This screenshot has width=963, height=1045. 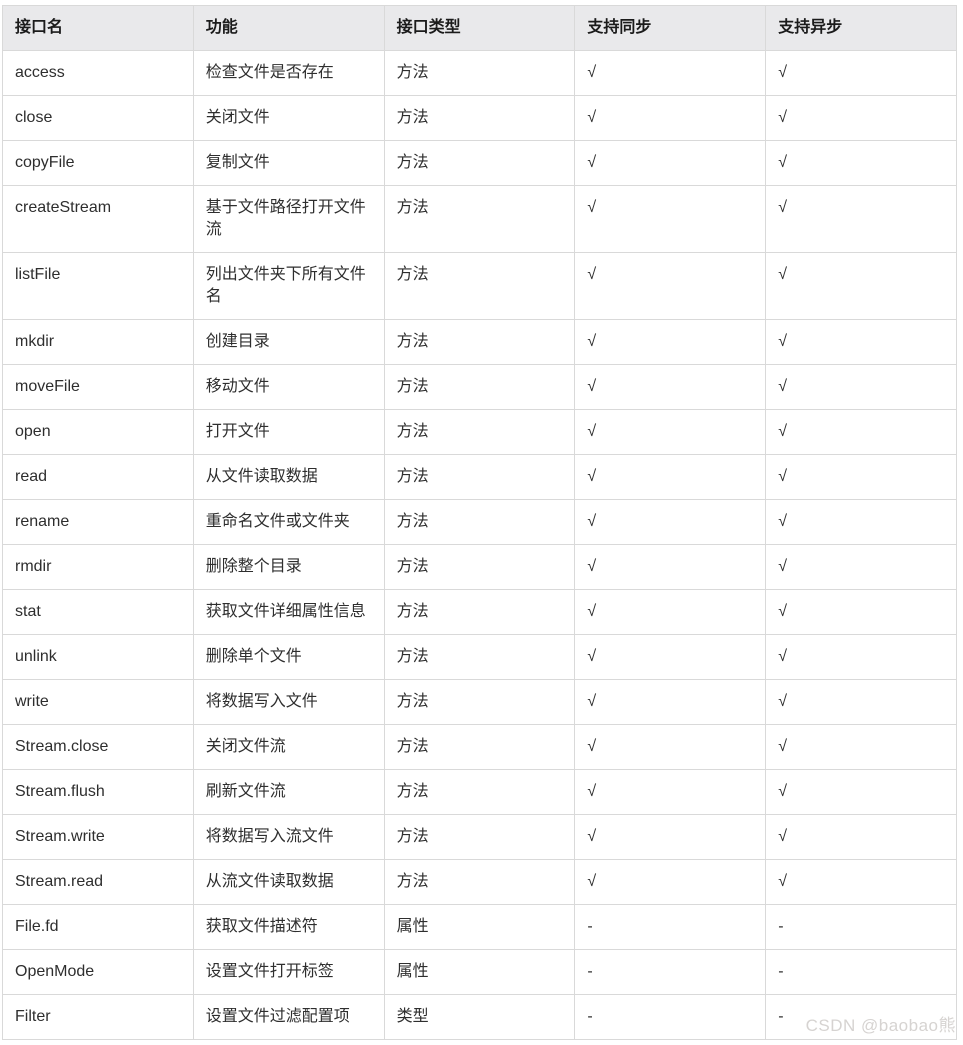 What do you see at coordinates (98, 702) in the screenshot?
I see `cell-interface-name: write` at bounding box center [98, 702].